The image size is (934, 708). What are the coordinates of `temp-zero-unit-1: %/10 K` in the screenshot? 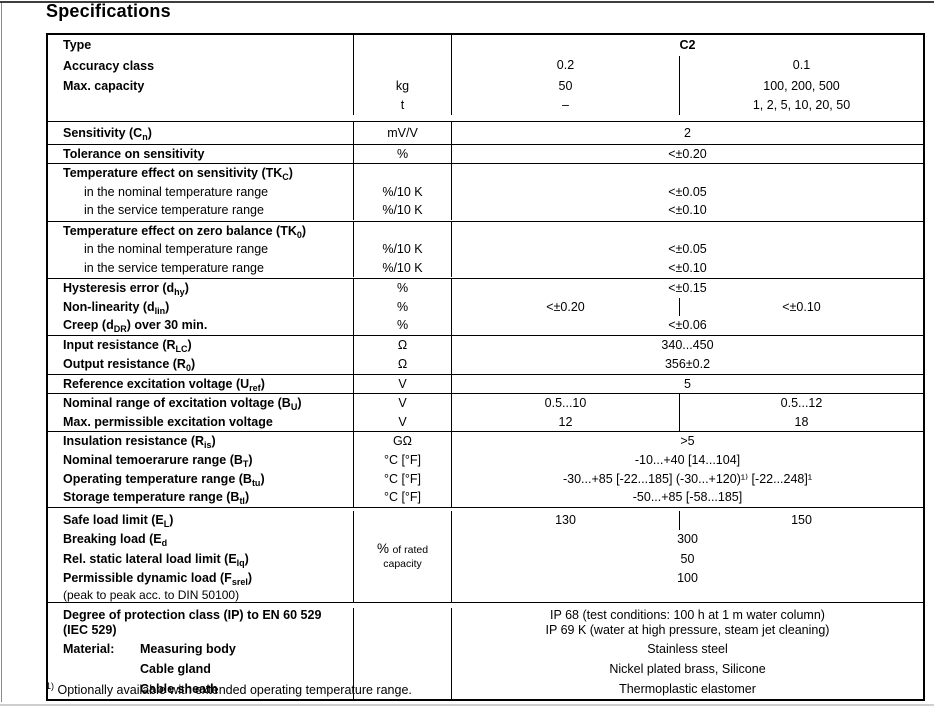 It's located at (402, 249).